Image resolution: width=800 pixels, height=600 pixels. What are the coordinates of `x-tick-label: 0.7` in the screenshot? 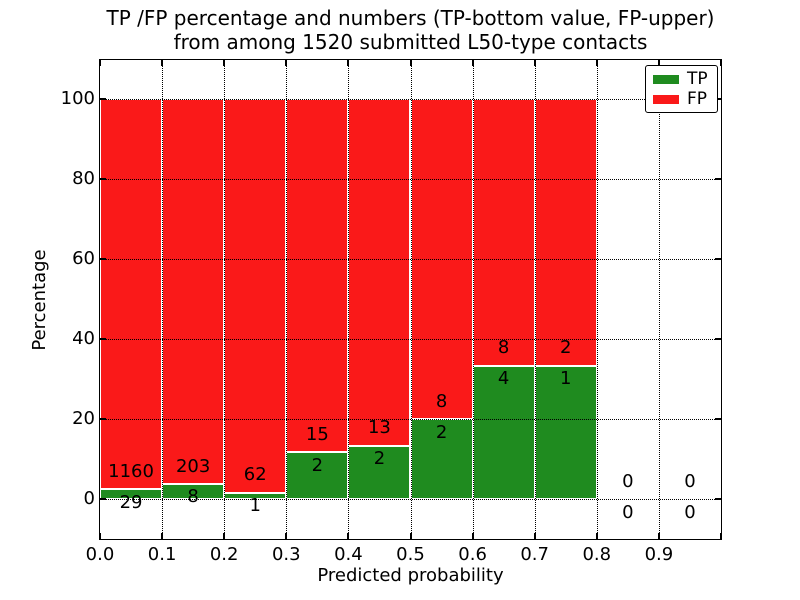 It's located at (534, 554).